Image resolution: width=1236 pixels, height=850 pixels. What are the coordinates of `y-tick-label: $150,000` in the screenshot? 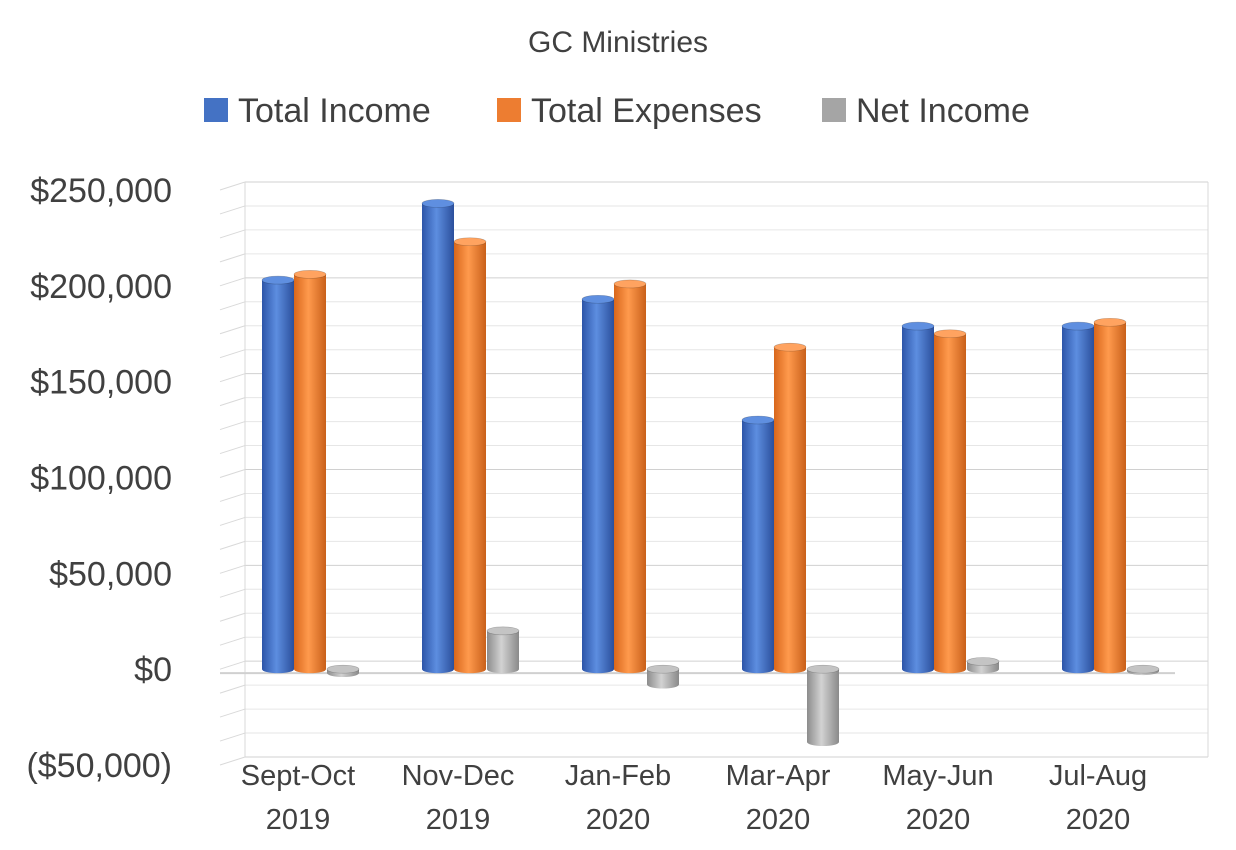 It's located at (101, 383).